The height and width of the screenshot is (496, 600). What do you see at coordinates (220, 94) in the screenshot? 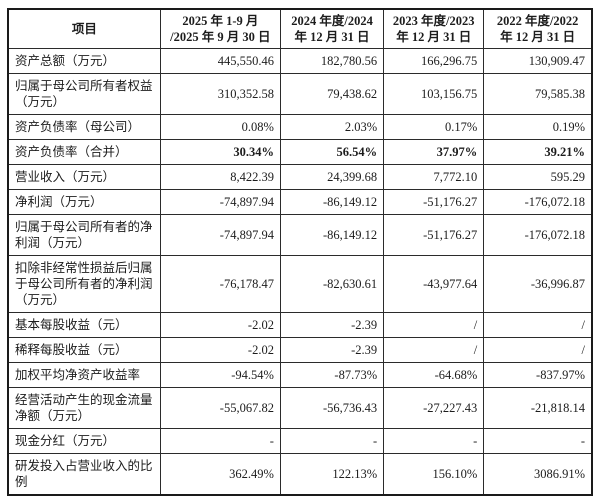
I see `value-cell: 310,352.58` at bounding box center [220, 94].